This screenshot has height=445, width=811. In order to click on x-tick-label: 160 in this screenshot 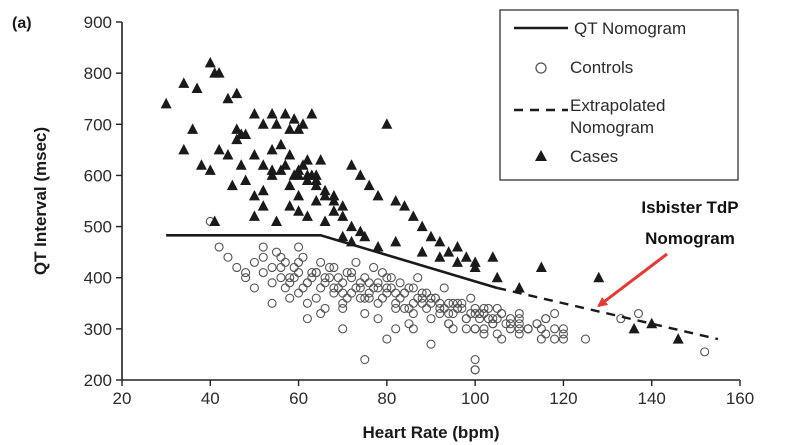, I will do `click(740, 398)`.